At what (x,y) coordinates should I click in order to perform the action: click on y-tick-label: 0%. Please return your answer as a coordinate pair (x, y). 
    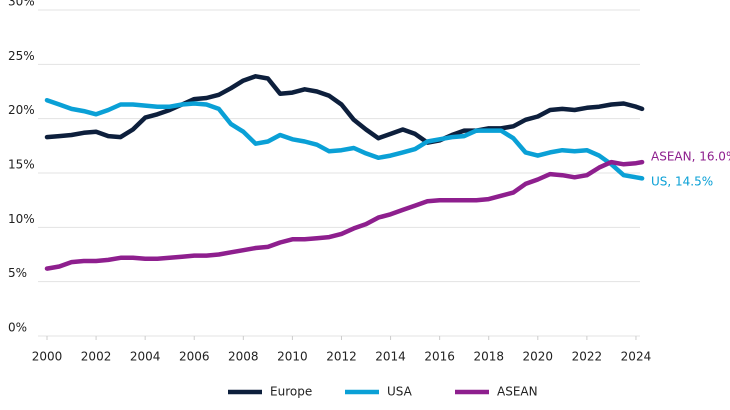
    Looking at the image, I should click on (17, 328).